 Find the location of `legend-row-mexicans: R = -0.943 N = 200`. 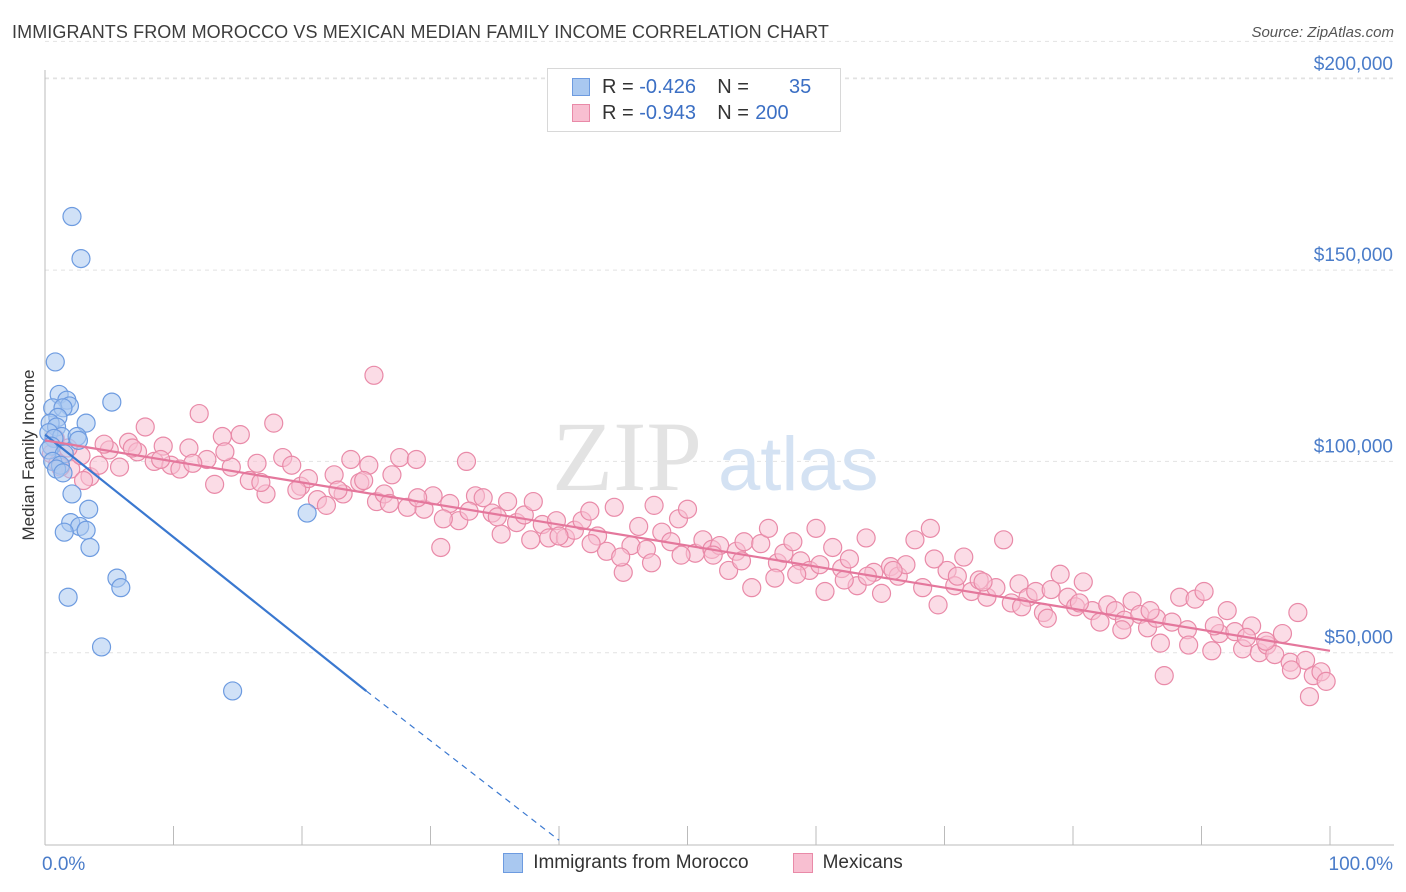

legend-row-mexicans: R = -0.943 N = 200 is located at coordinates (683, 113).